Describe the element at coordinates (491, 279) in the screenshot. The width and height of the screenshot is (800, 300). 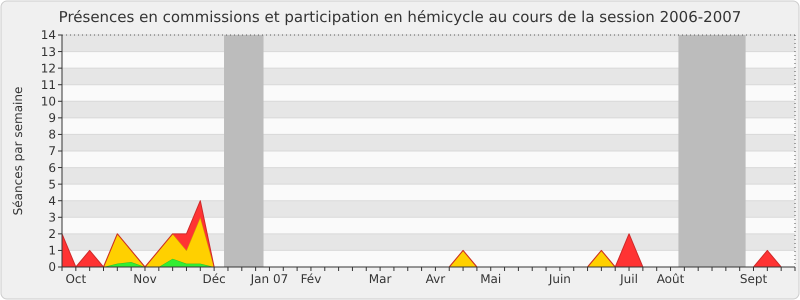
I see `x-tick-label: Mai` at that location.